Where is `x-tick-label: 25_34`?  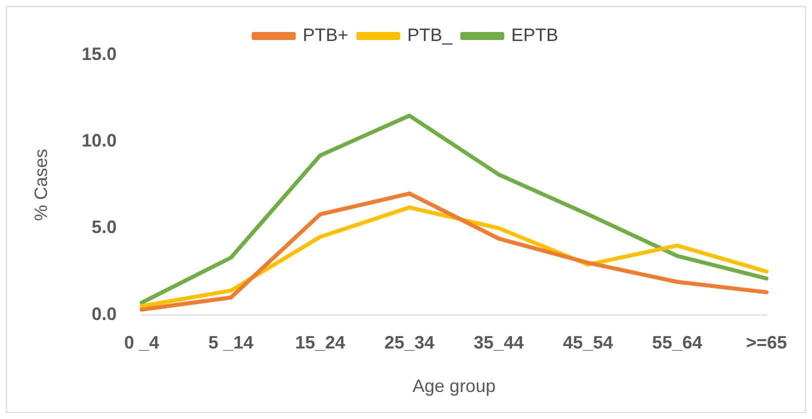 x-tick-label: 25_34 is located at coordinates (409, 342).